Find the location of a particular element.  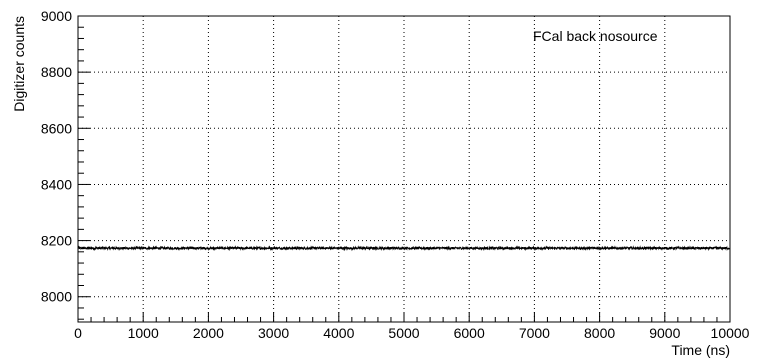

x-tick-label: 4000 is located at coordinates (338, 333).